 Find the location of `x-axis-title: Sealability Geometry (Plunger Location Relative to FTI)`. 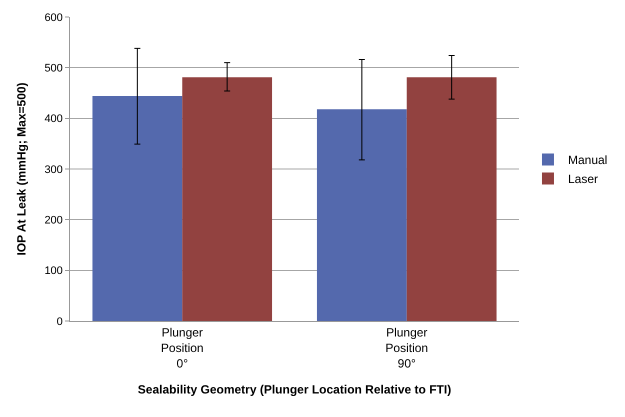

x-axis-title: Sealability Geometry (Plunger Location Relative to FTI) is located at coordinates (295, 389).